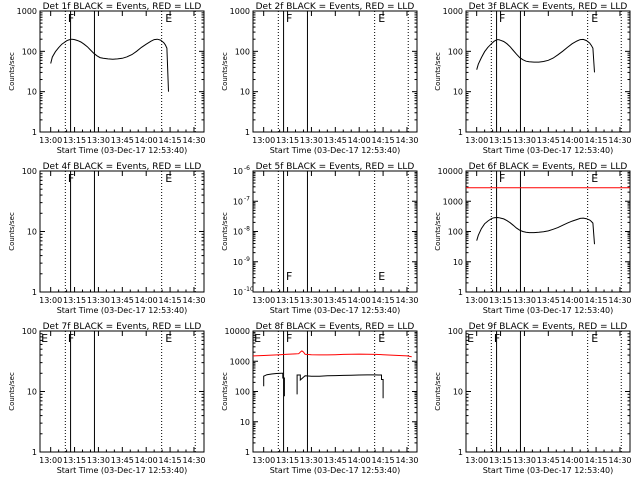  I want to click on y-tick-exponent: -6, so click(247, 168).